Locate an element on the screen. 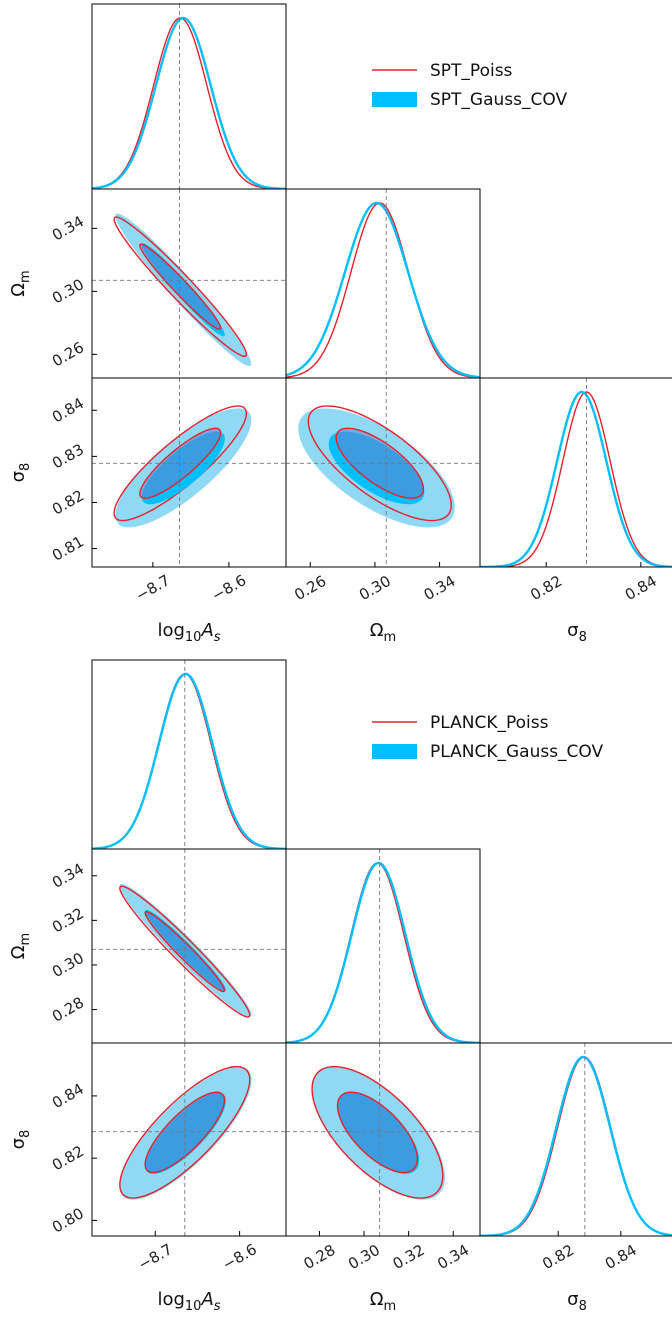 This screenshot has width=672, height=1319. panel-1-2-2: 0.82 0.84 is located at coordinates (575, 490).